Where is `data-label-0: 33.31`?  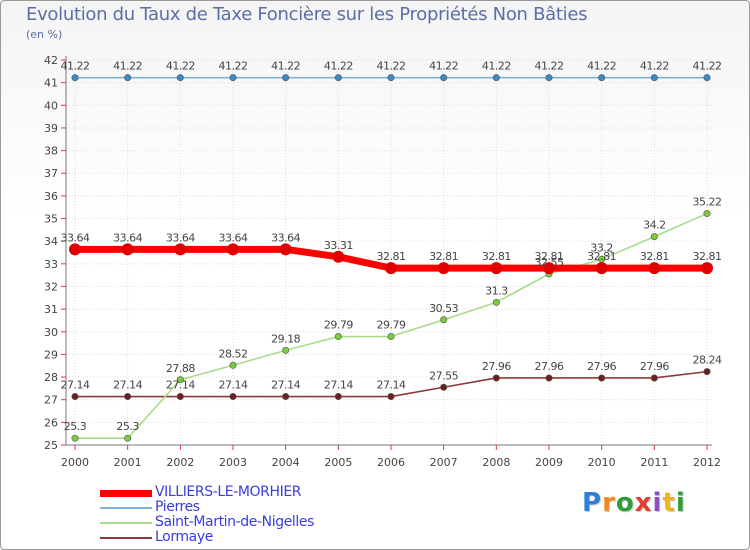
data-label-0: 33.31 is located at coordinates (338, 245).